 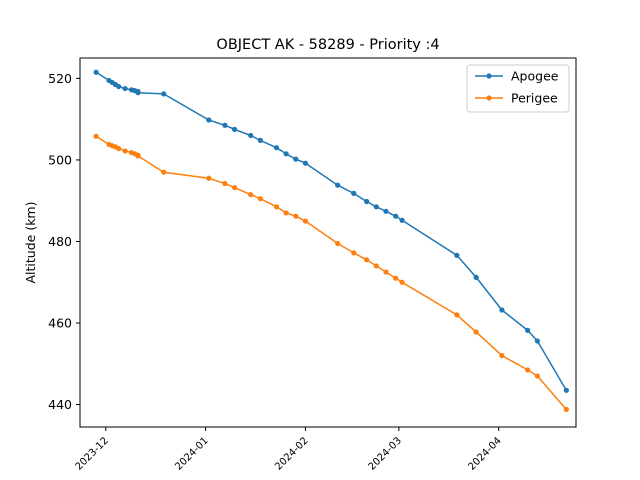 I want to click on x-axis: 2023-12 2024-01 2024-02 2024-03 2024-04, so click(x=289, y=450).